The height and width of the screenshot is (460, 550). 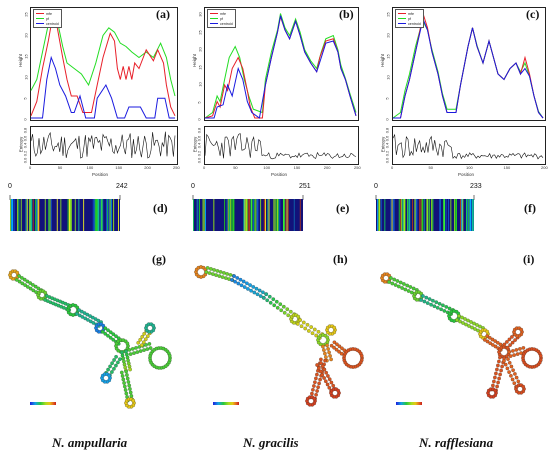 I want to click on legend-b: mfe pf centroid, so click(x=221, y=18).